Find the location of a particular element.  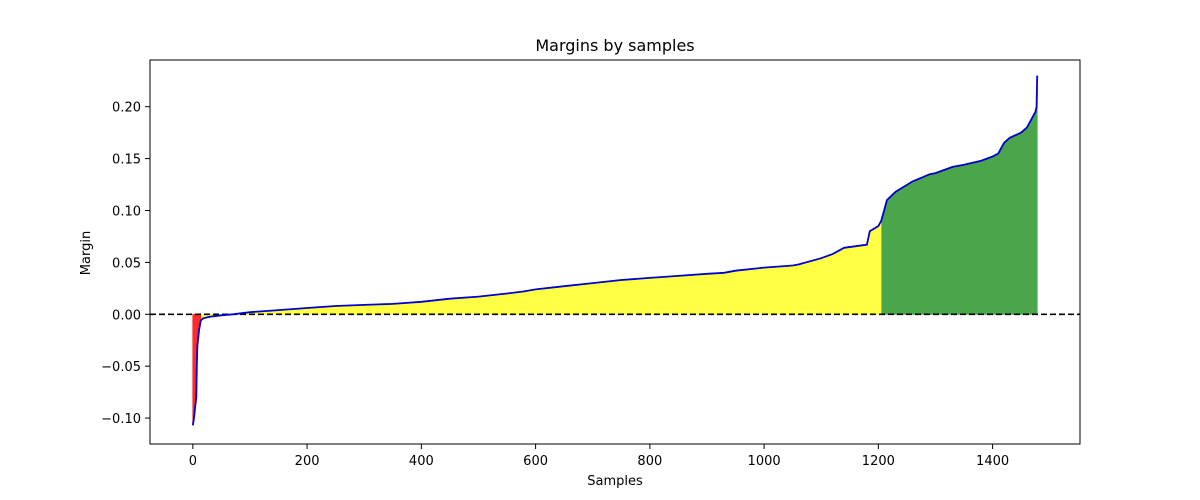

y-axis: −0.10 −0.05 0.00 0.05 0.10 0.15 0.20 is located at coordinates (125, 264).